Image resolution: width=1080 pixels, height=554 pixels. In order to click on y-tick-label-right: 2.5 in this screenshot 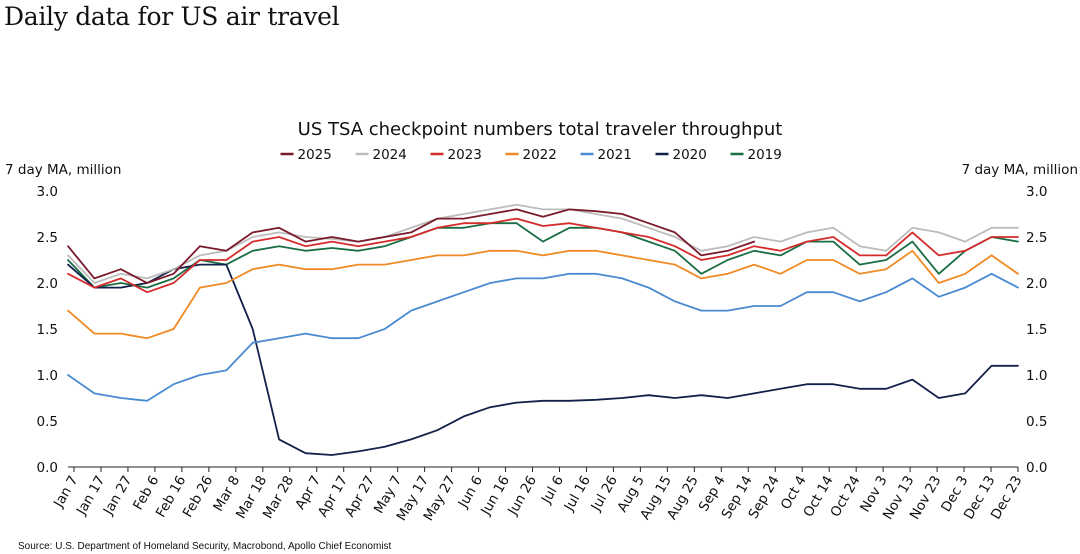, I will do `click(1036, 238)`.